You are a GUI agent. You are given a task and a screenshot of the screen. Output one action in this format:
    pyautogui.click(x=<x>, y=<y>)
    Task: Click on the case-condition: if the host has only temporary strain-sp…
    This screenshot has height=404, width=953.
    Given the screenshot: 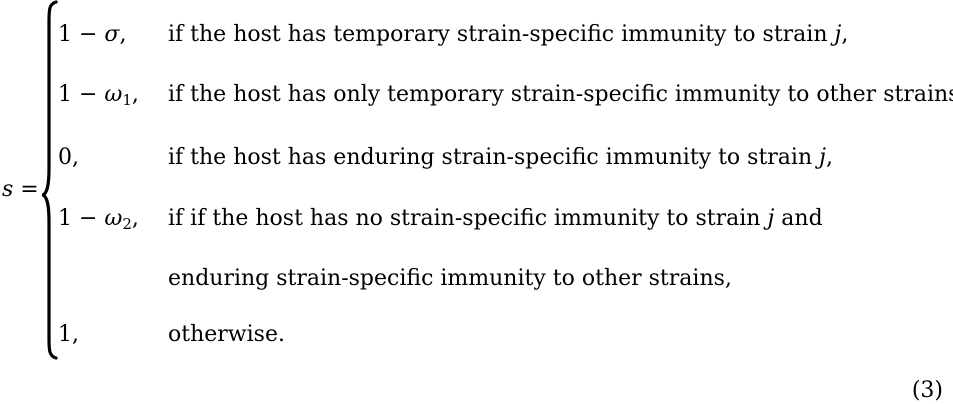 What is the action you would take?
    pyautogui.click(x=560, y=94)
    